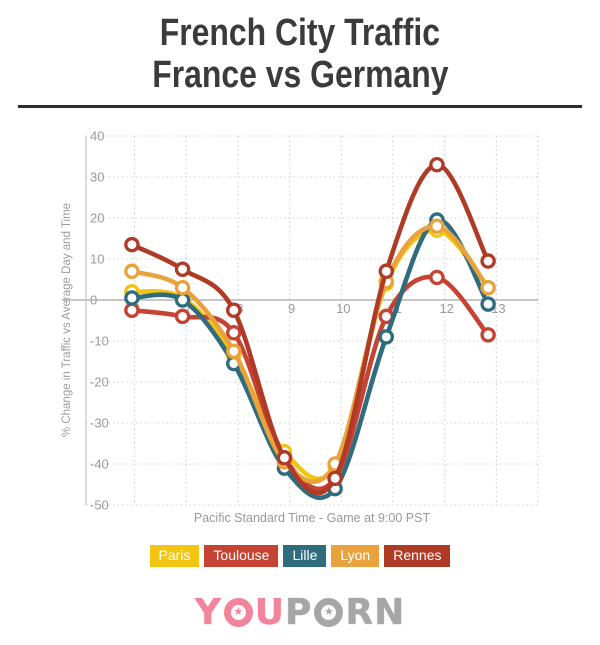 The image size is (600, 645). Describe the element at coordinates (174, 556) in the screenshot. I see `legend-item-paris: Paris` at that location.